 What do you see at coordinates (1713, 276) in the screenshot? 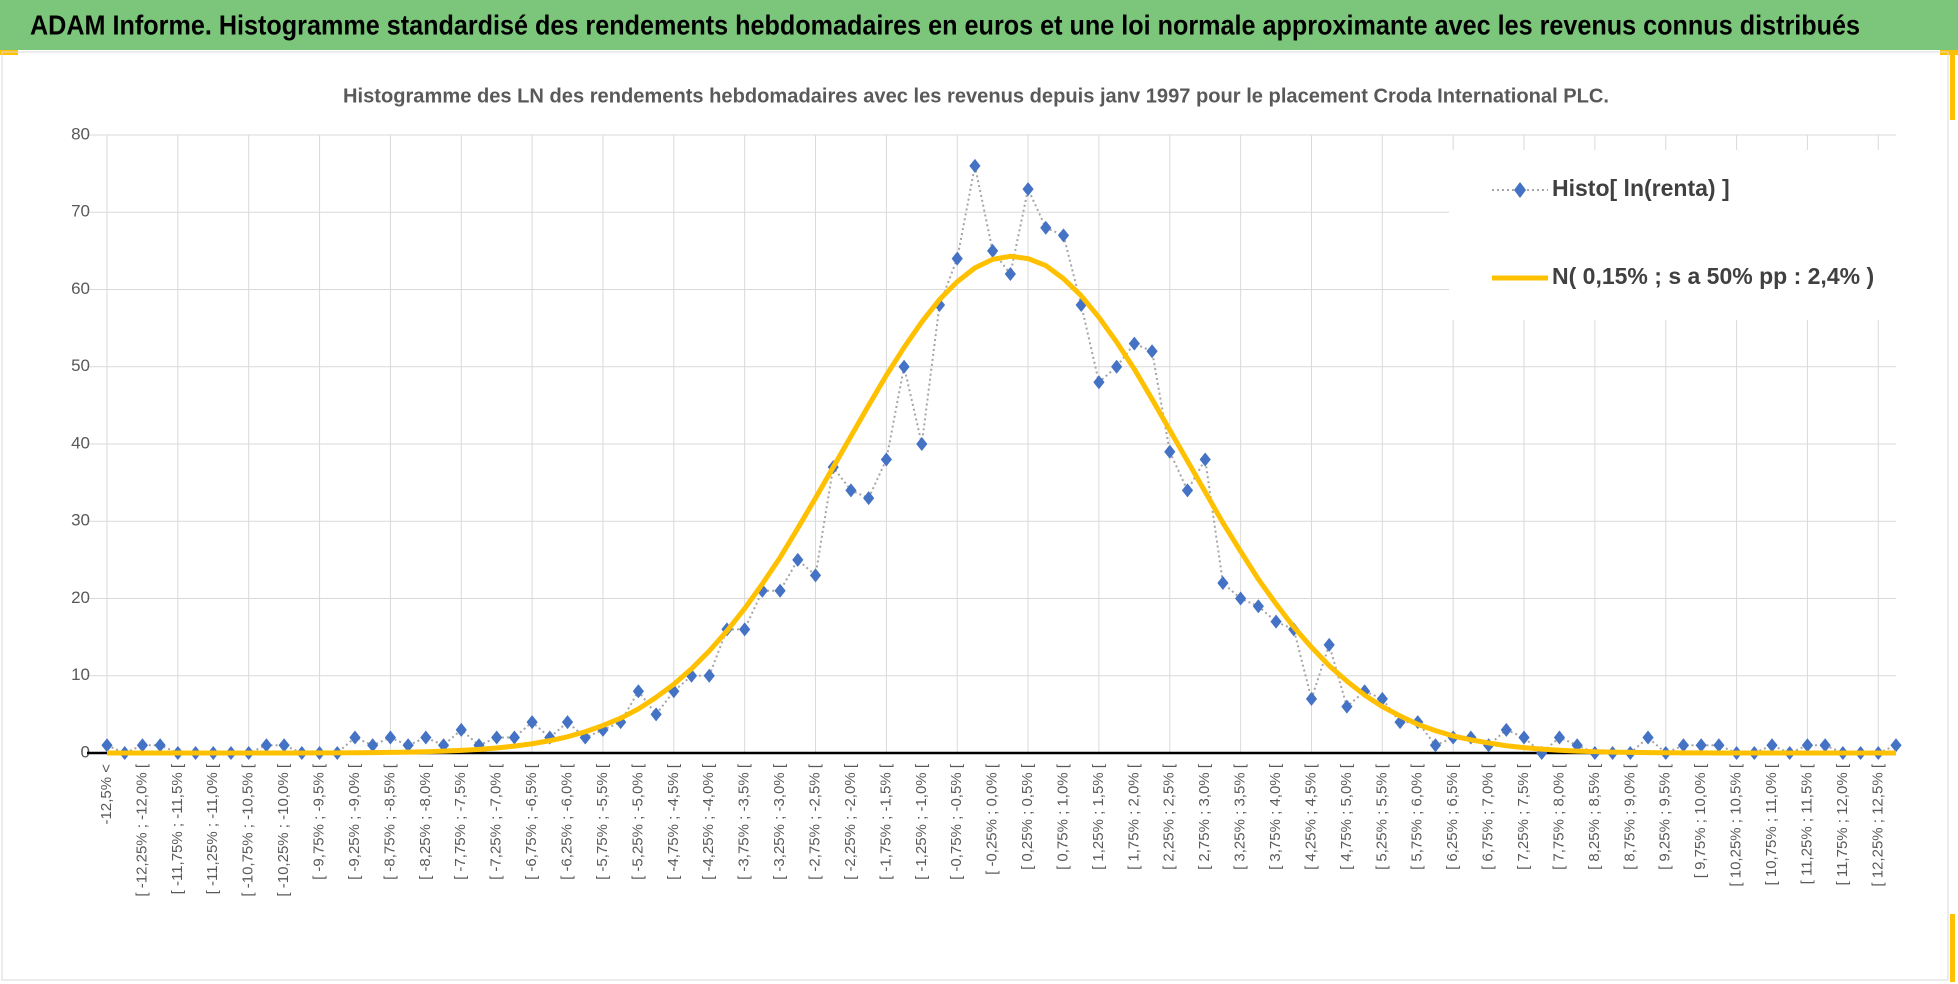
I see `legend-label: N( 0,15% ; s a 50% pp : 2,4% )` at bounding box center [1713, 276].